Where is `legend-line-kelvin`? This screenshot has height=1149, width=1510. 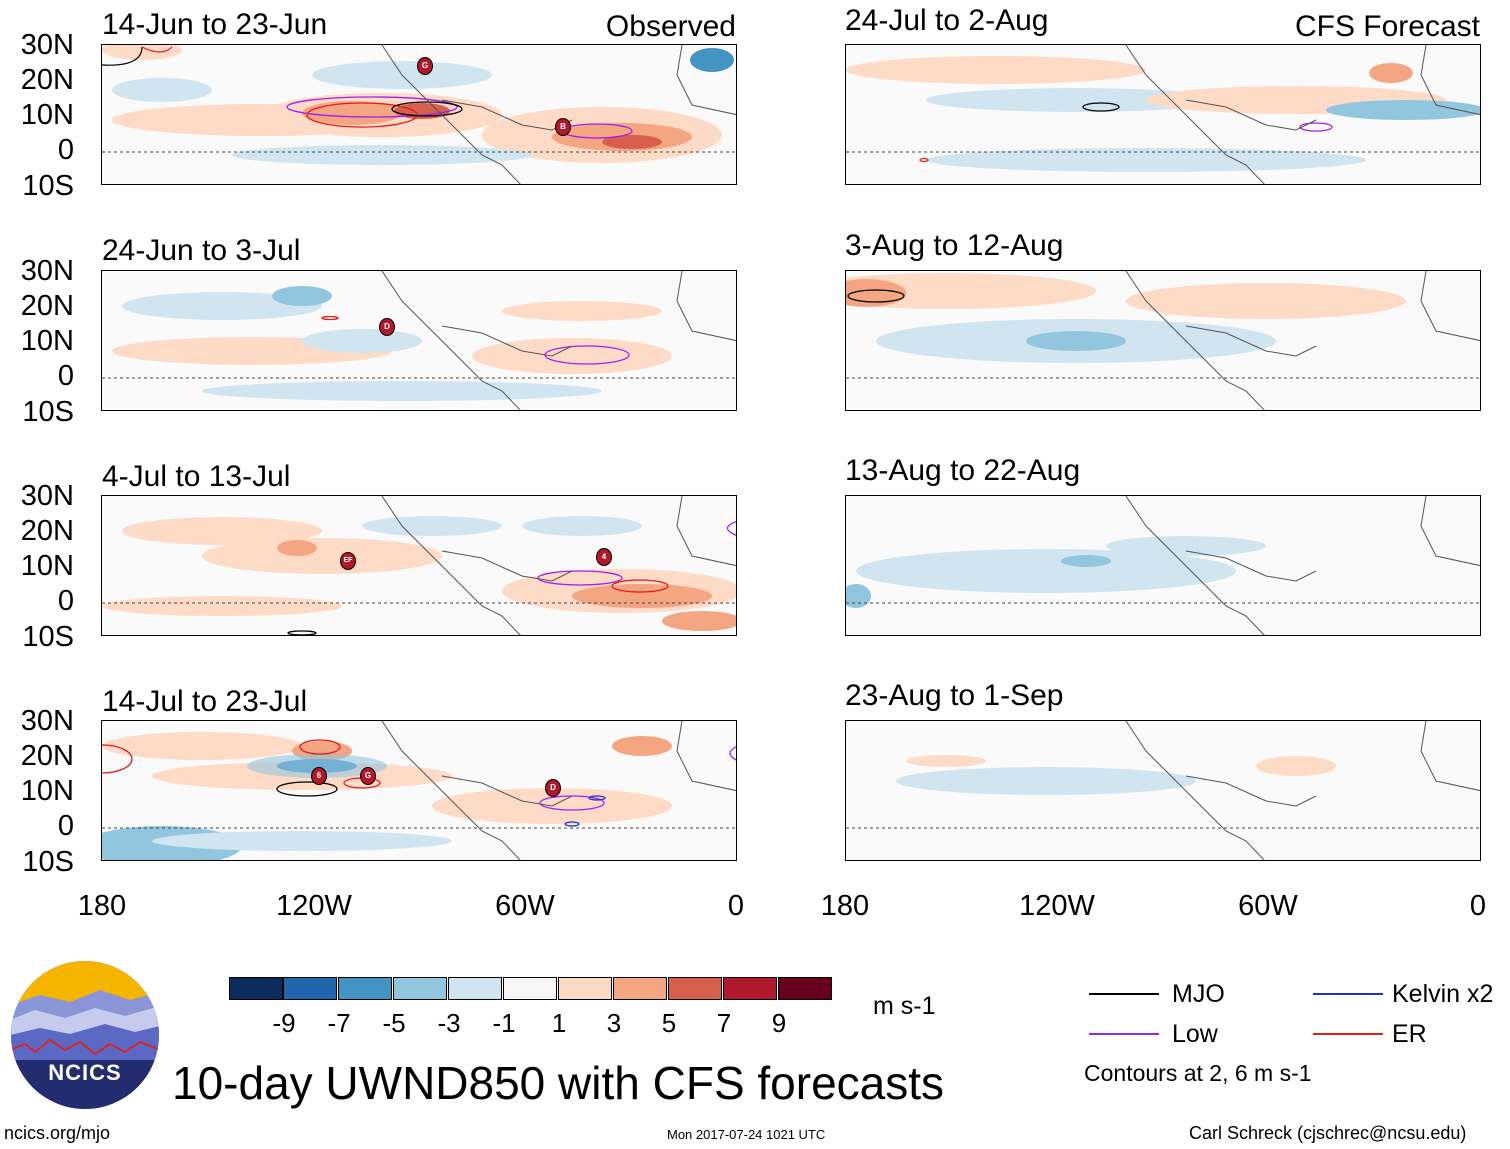 legend-line-kelvin is located at coordinates (1348, 994).